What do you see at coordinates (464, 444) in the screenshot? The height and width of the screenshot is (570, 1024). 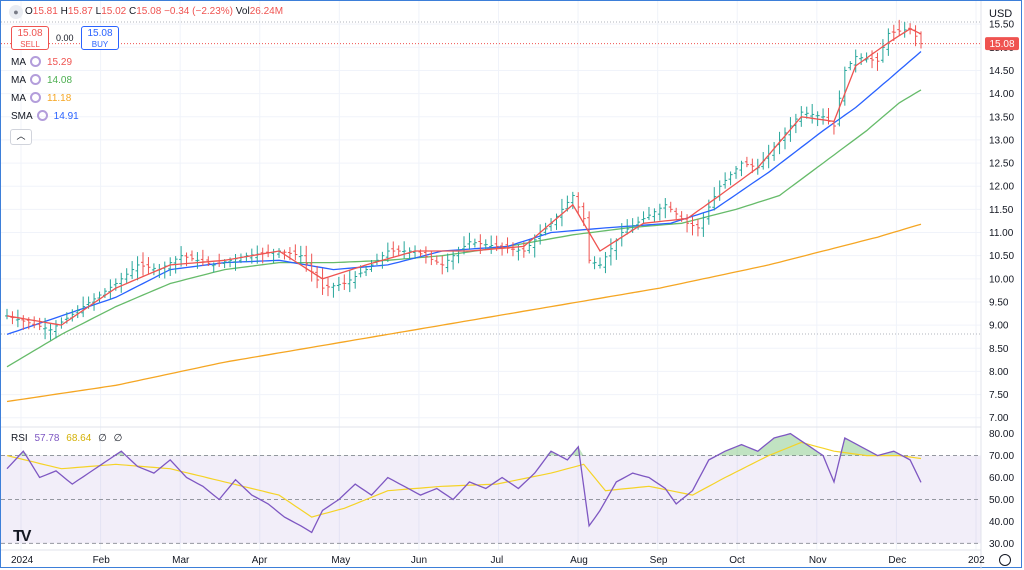 I see `rsi-overbought-fill` at bounding box center [464, 444].